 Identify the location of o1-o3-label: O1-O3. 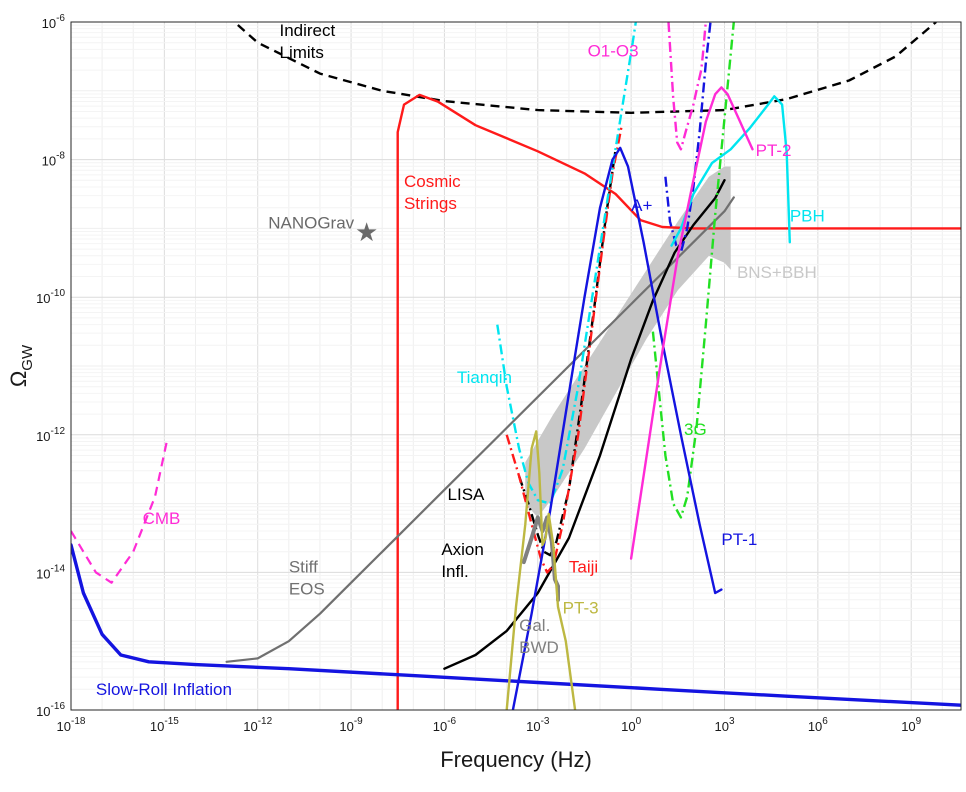
(613, 50).